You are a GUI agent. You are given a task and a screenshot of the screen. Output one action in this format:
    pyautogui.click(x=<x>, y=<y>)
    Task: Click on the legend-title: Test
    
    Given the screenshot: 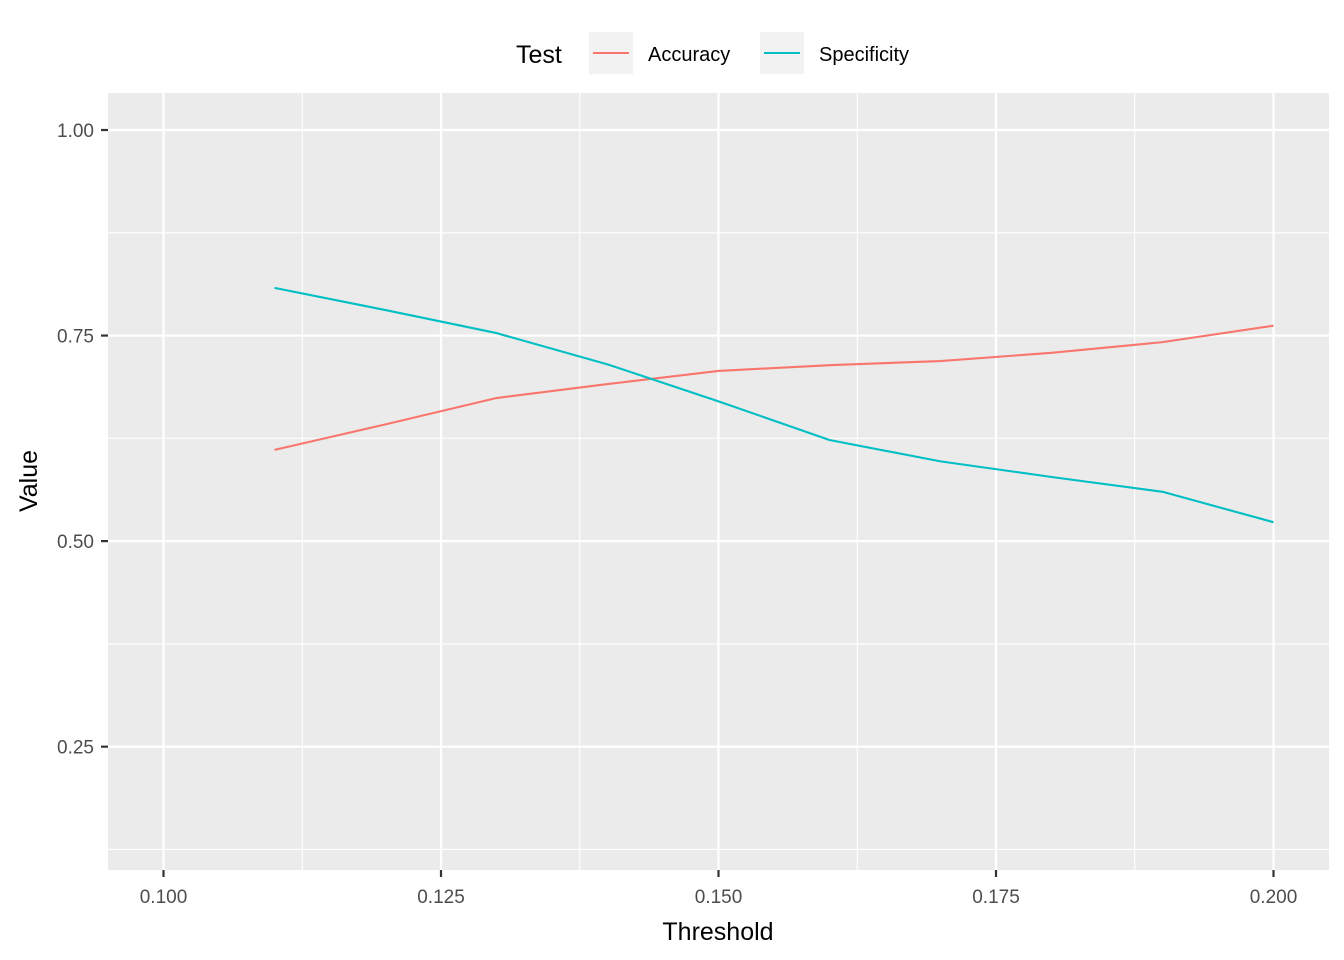 What is the action you would take?
    pyautogui.click(x=539, y=55)
    